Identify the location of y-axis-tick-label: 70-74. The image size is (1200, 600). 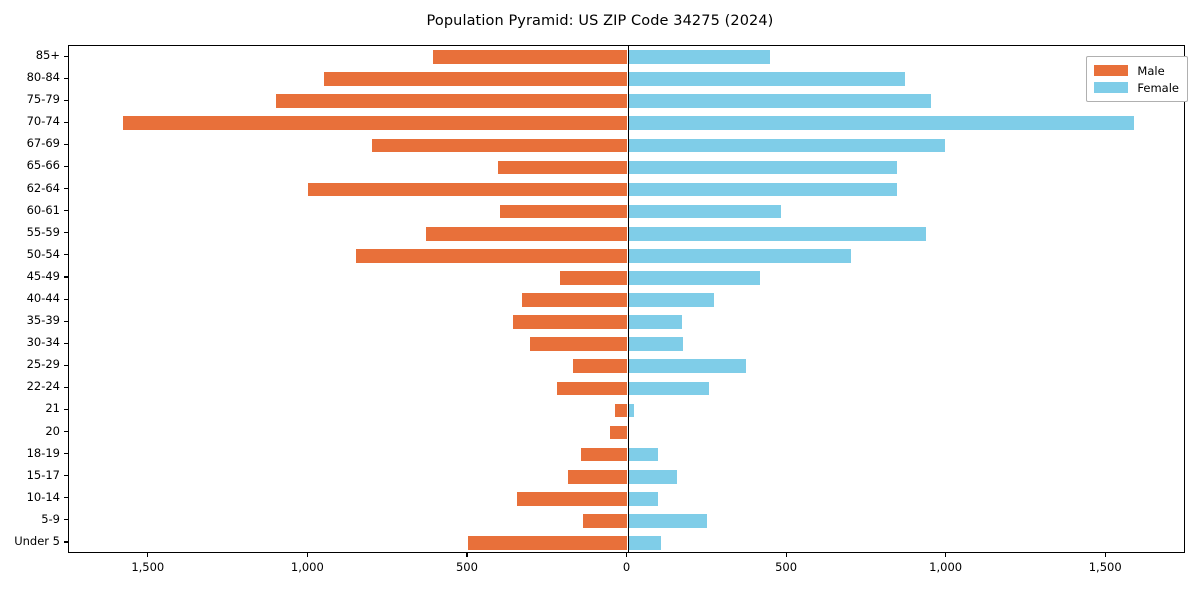
(43, 121).